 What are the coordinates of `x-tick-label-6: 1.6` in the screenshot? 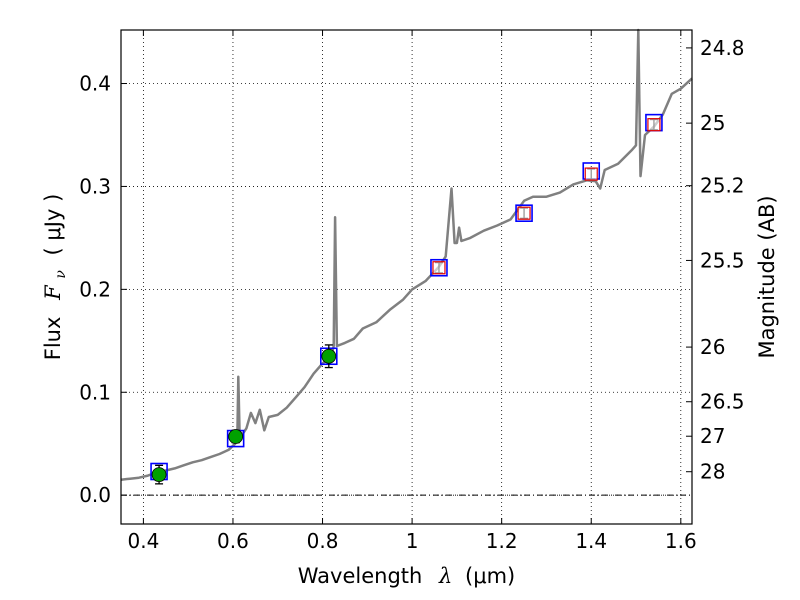 It's located at (681, 541).